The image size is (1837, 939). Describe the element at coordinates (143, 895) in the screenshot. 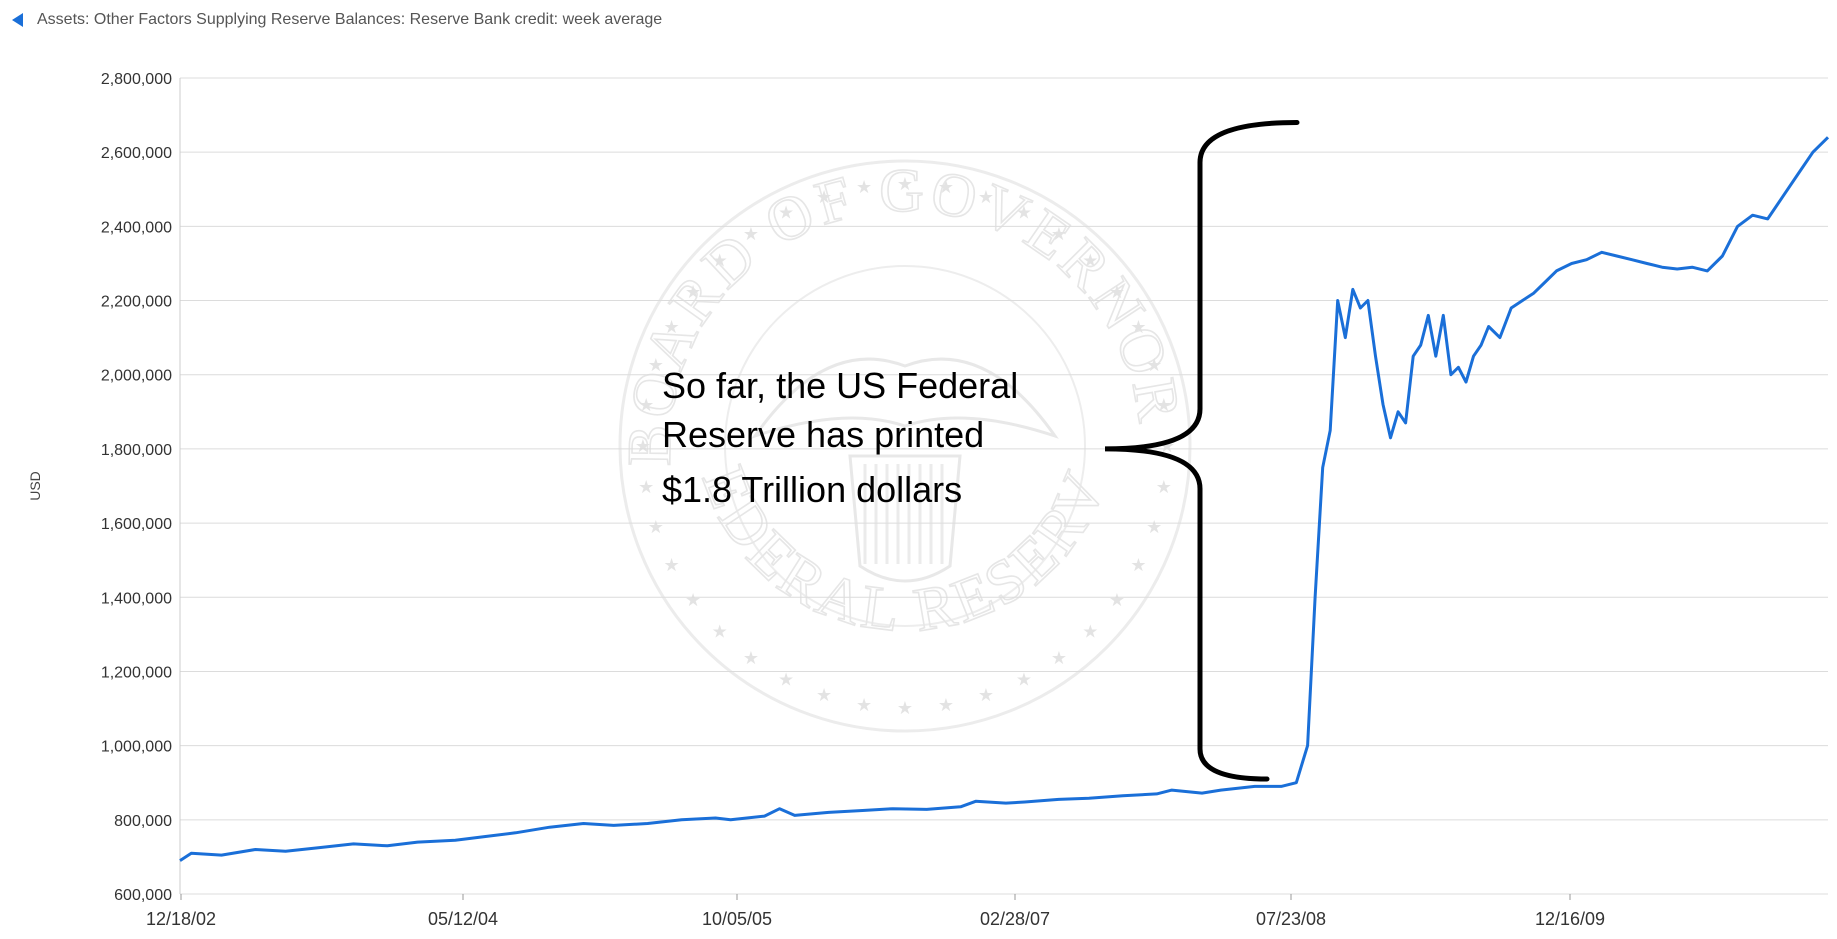

I see `y-tick-label: 600,000` at that location.